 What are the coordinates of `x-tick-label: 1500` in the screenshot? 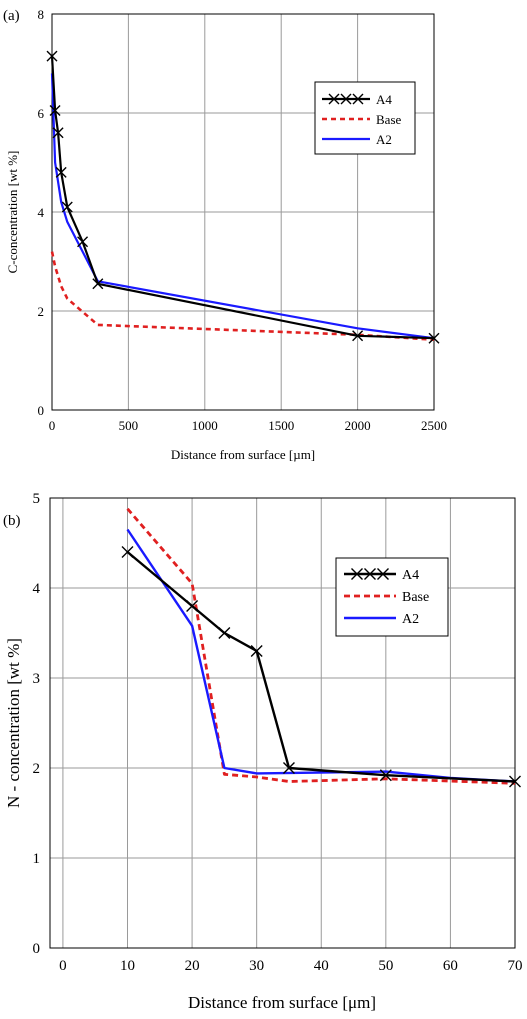 It's located at (281, 425).